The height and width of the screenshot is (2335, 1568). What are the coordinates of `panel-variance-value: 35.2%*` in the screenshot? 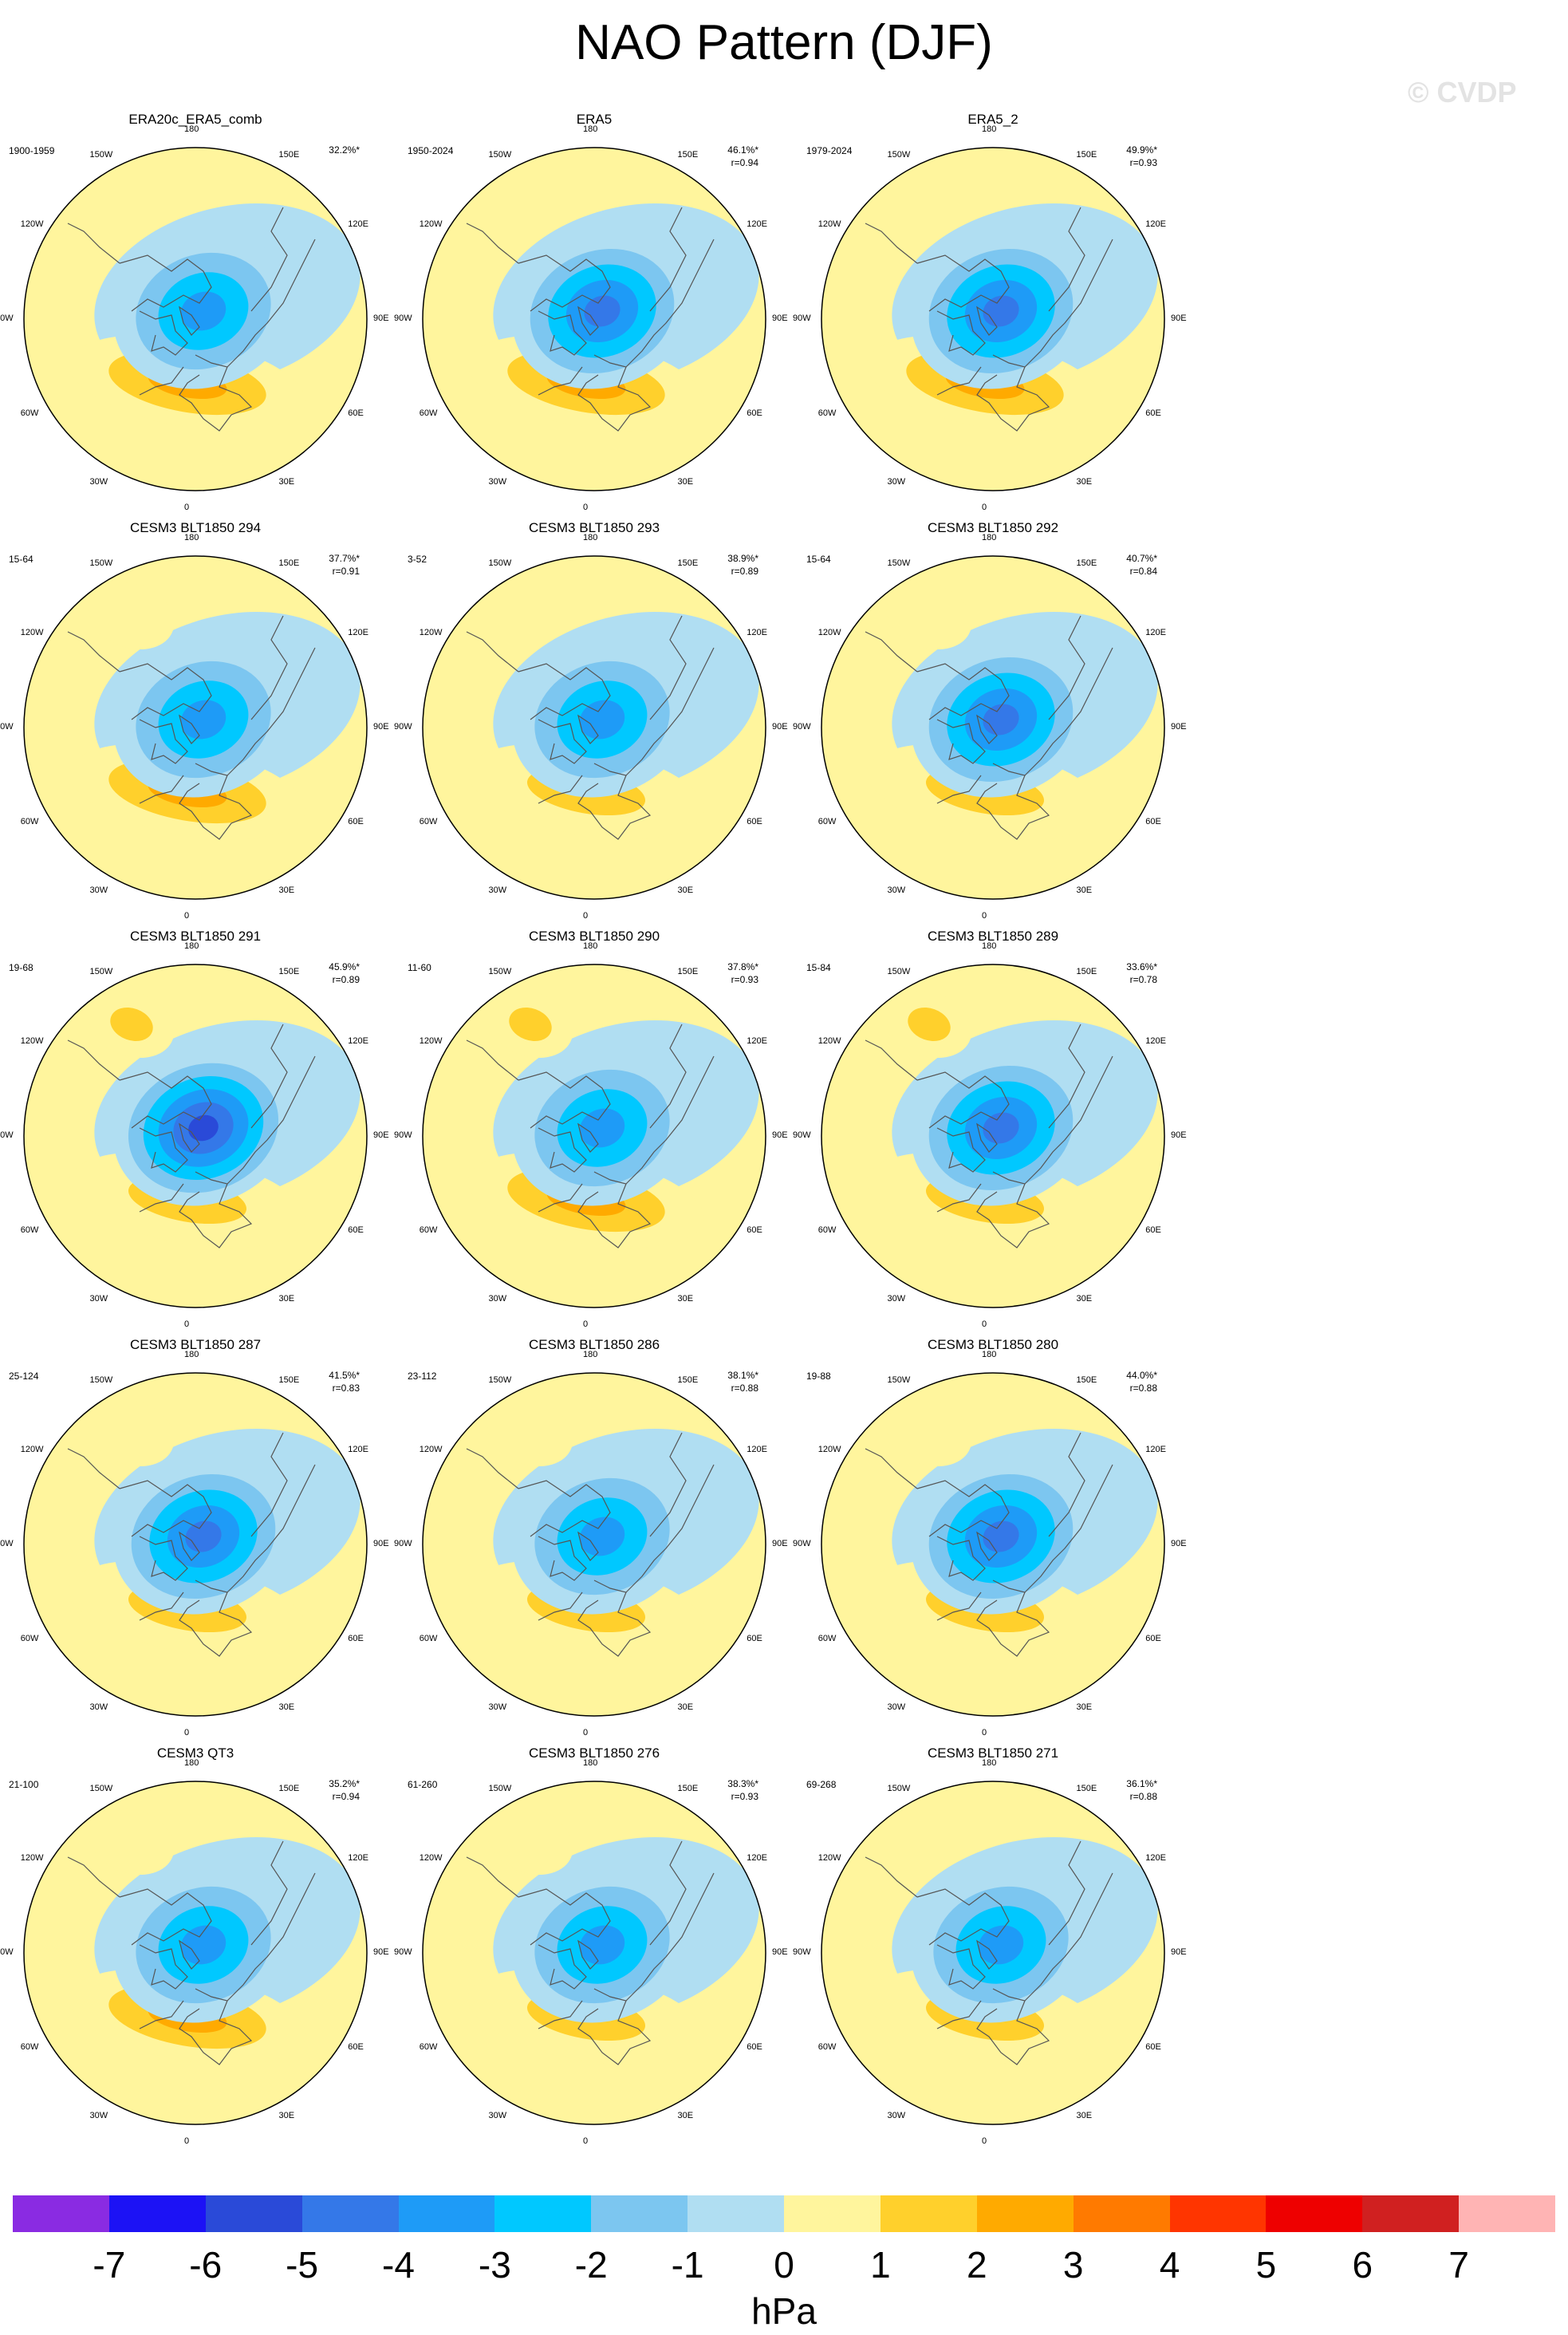 It's located at (344, 1783).